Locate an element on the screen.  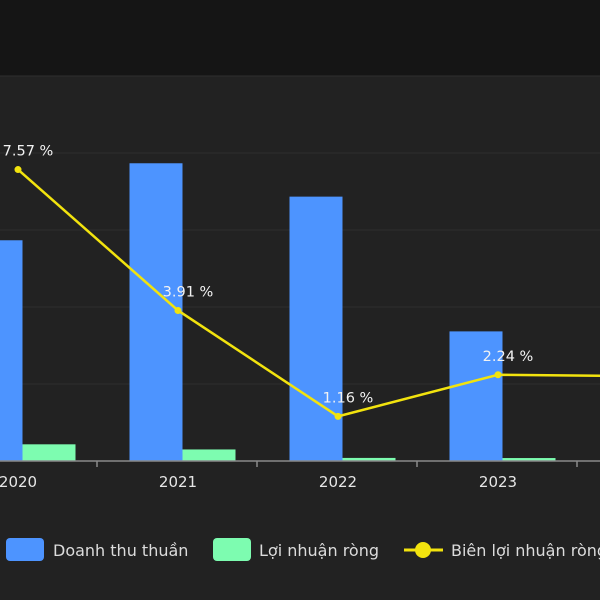
x-axis-ticks: 20202021202220232024 is located at coordinates (289, 476).